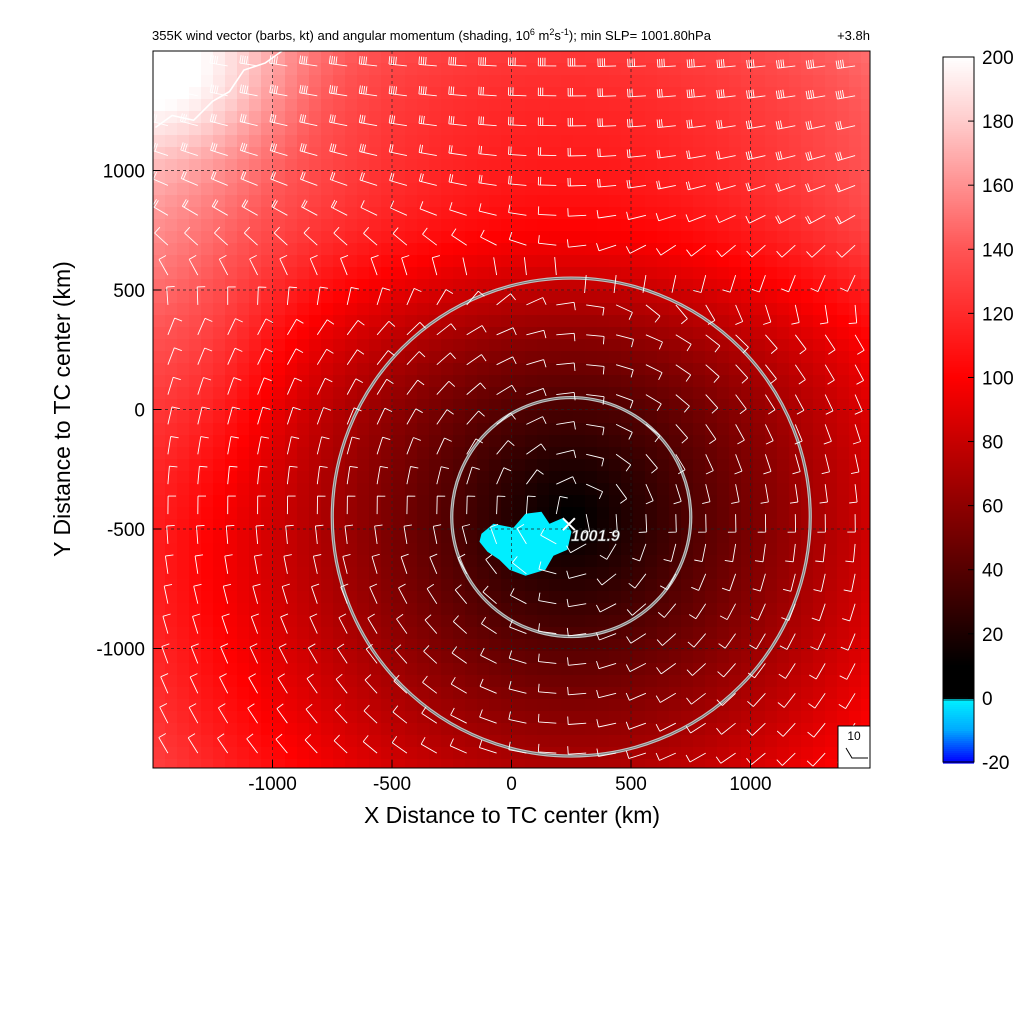 The width and height of the screenshot is (1024, 1024). Describe the element at coordinates (854, 736) in the screenshot. I see `reference-barb-label: 10` at that location.